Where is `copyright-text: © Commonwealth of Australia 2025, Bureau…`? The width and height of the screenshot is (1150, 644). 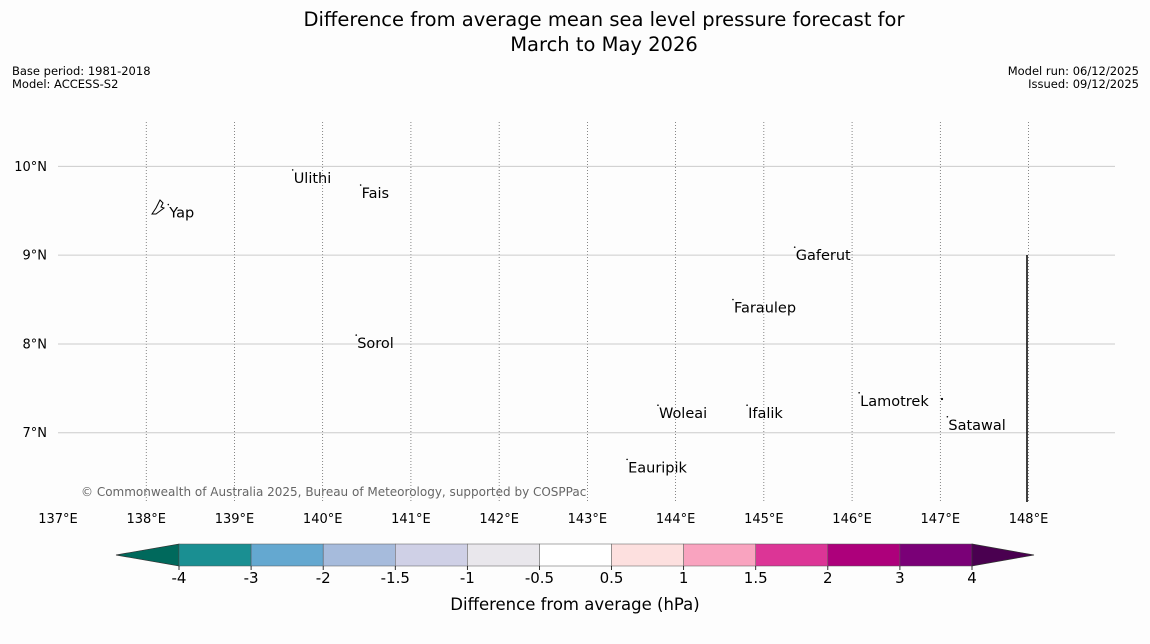 copyright-text: © Commonwealth of Australia 2025, Bureau… is located at coordinates (333, 492).